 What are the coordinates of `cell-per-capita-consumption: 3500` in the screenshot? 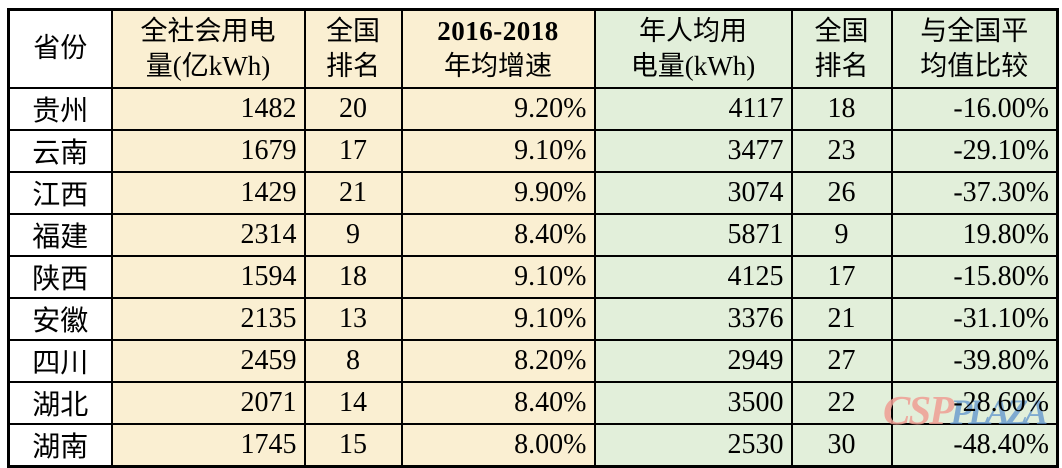 It's located at (693, 402).